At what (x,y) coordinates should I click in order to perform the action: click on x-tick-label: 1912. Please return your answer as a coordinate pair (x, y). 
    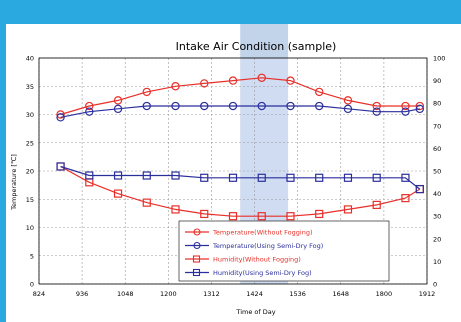
    Looking at the image, I should click on (427, 294).